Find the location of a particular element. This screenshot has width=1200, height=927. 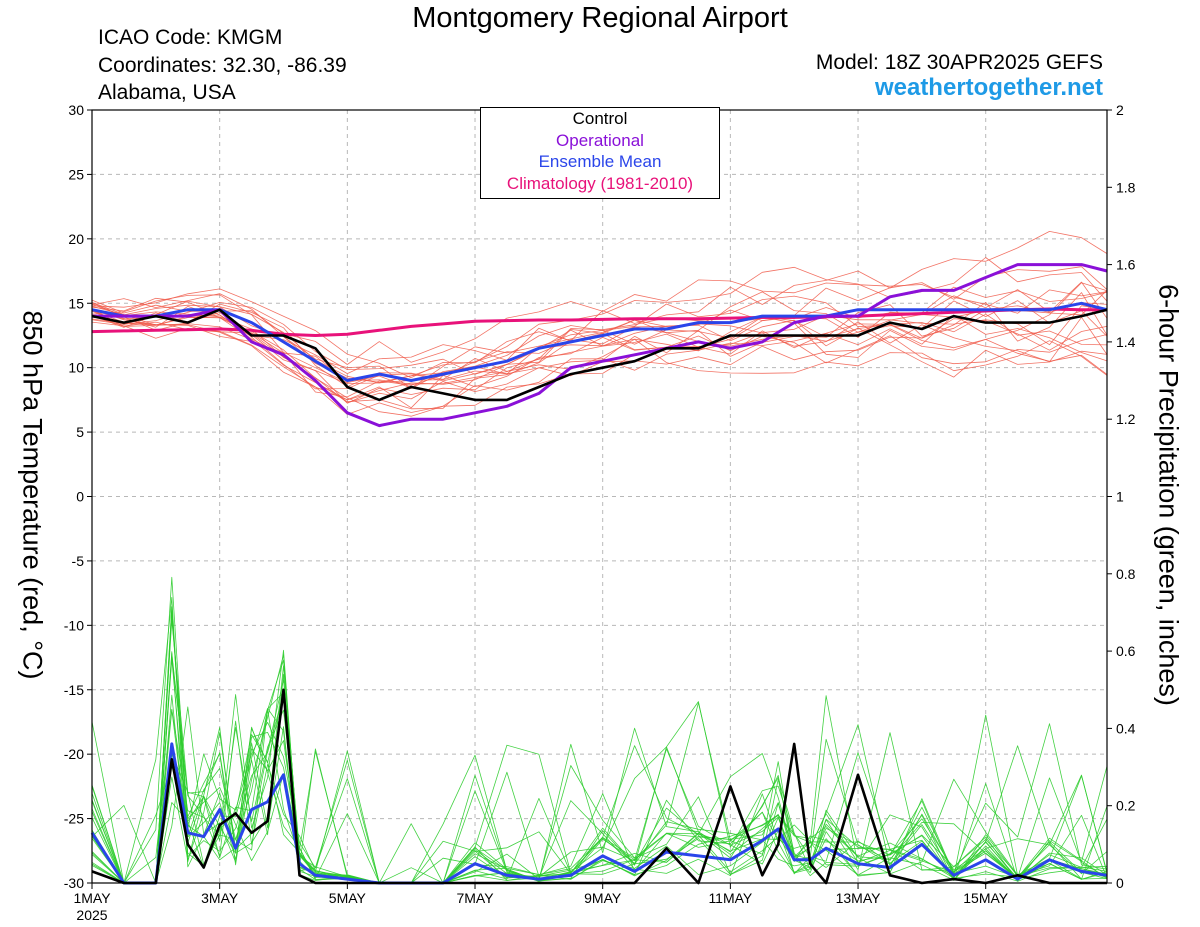

y-tick-label-left: -25 is located at coordinates (74, 819).